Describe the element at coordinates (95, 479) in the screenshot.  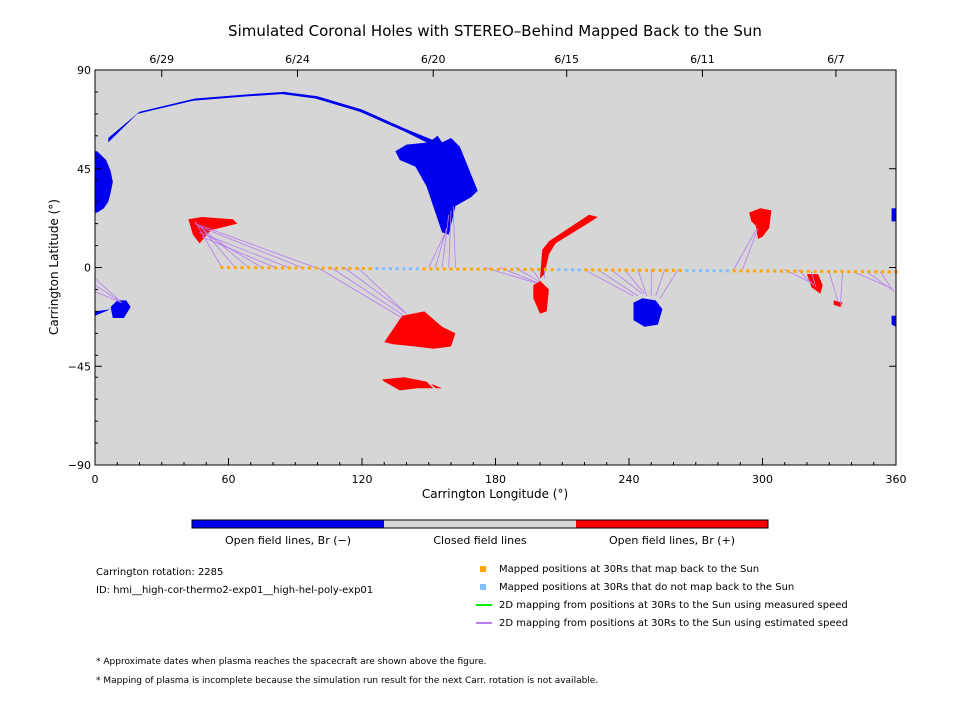
I see `x-tick-label: 0` at that location.